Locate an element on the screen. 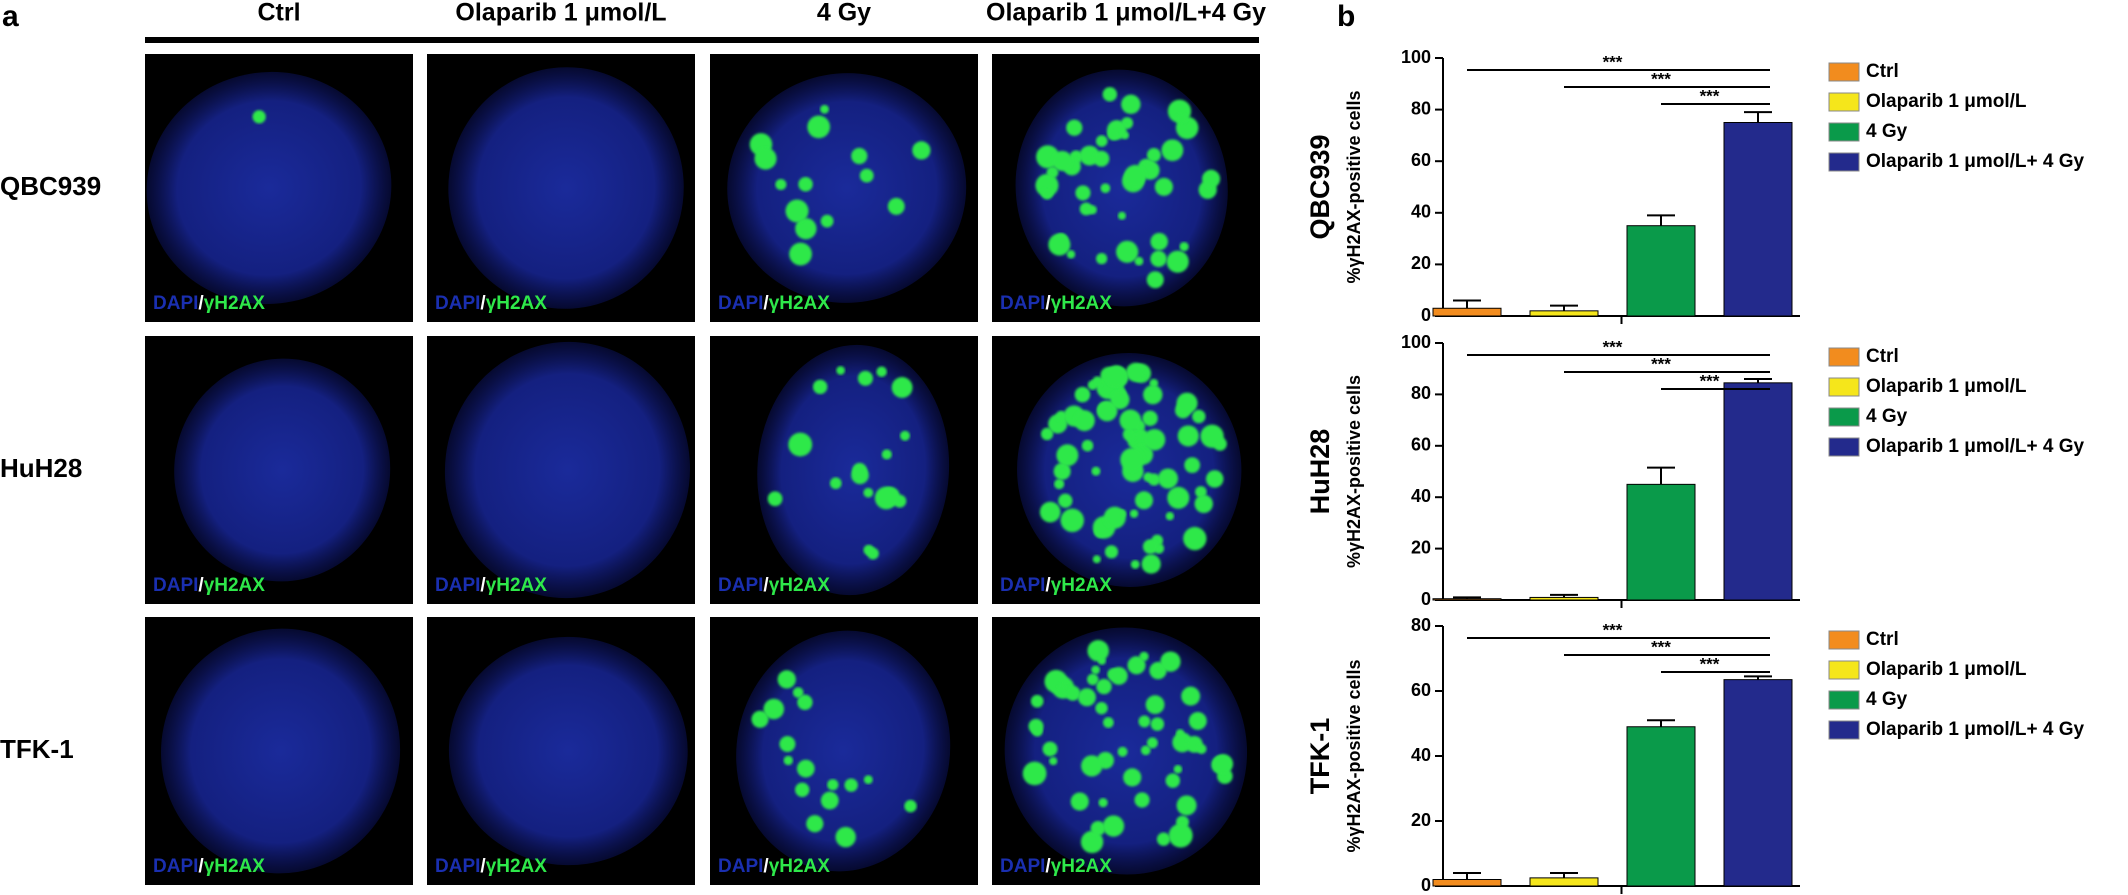  chart-title: HuH28 is located at coordinates (1320, 472).